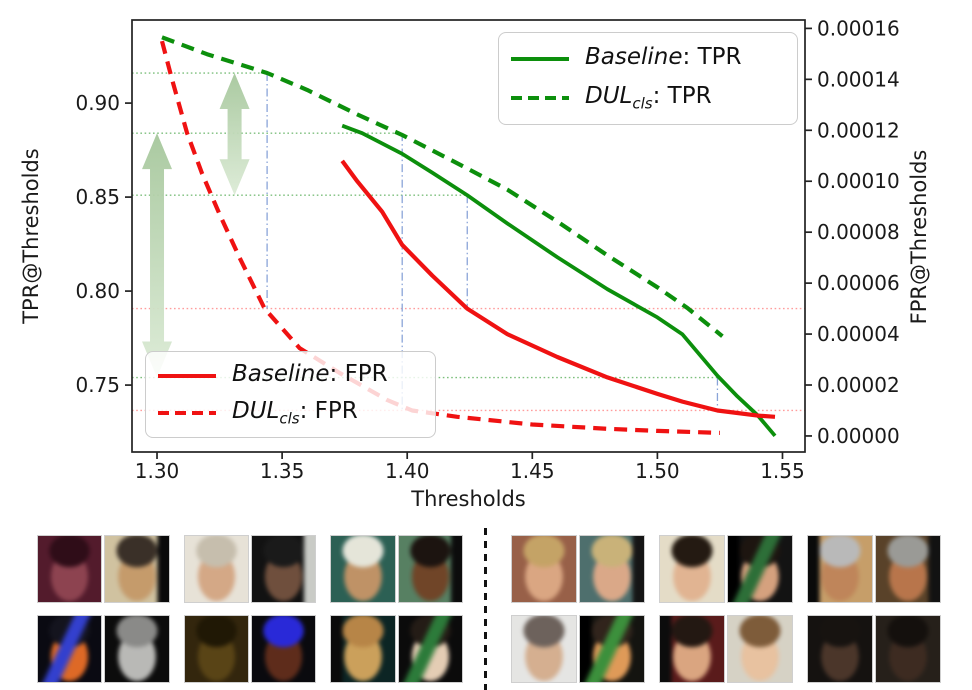 The image size is (972, 690). I want to click on y-right-tick-label: 0.00010, so click(858, 181).